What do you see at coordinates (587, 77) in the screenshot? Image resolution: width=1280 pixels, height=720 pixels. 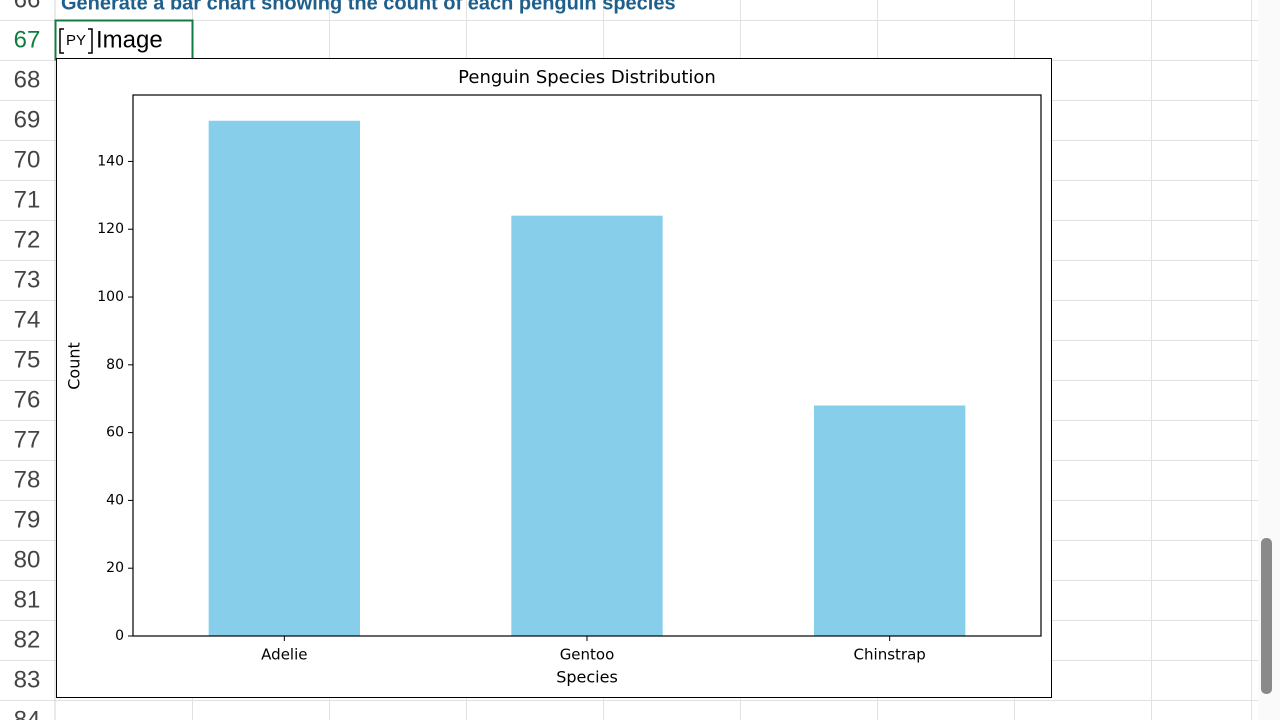 I see `chart-title: Penguin Species Distribution` at bounding box center [587, 77].